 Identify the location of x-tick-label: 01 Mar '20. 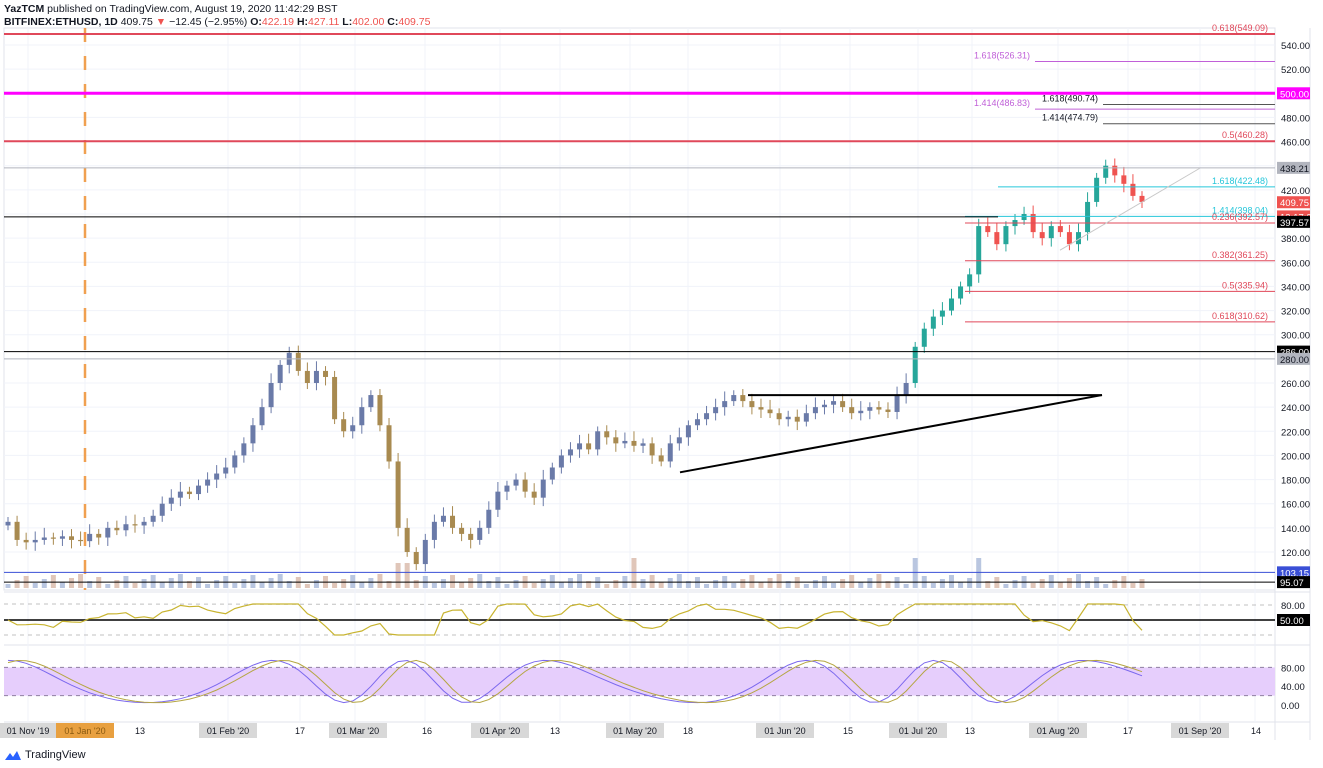
(358, 731).